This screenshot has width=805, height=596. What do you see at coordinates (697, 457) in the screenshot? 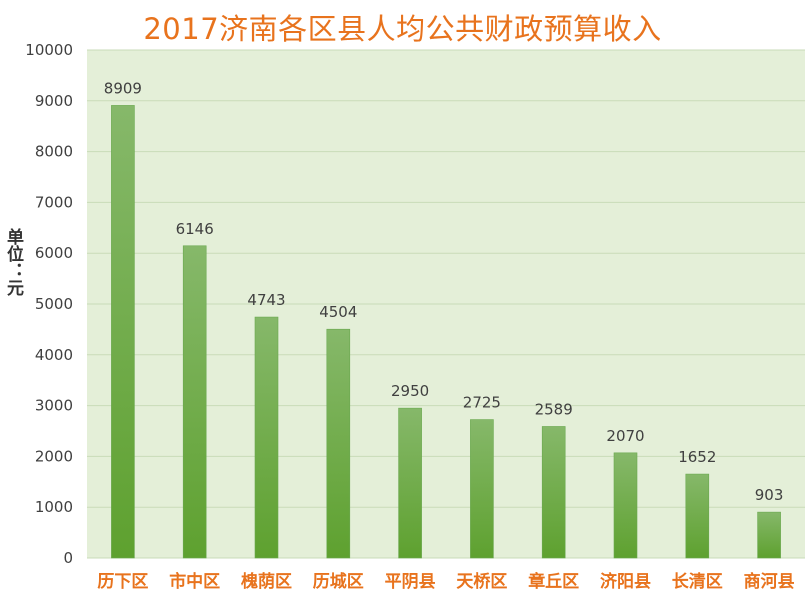
I see `data-label: 1652` at bounding box center [697, 457].